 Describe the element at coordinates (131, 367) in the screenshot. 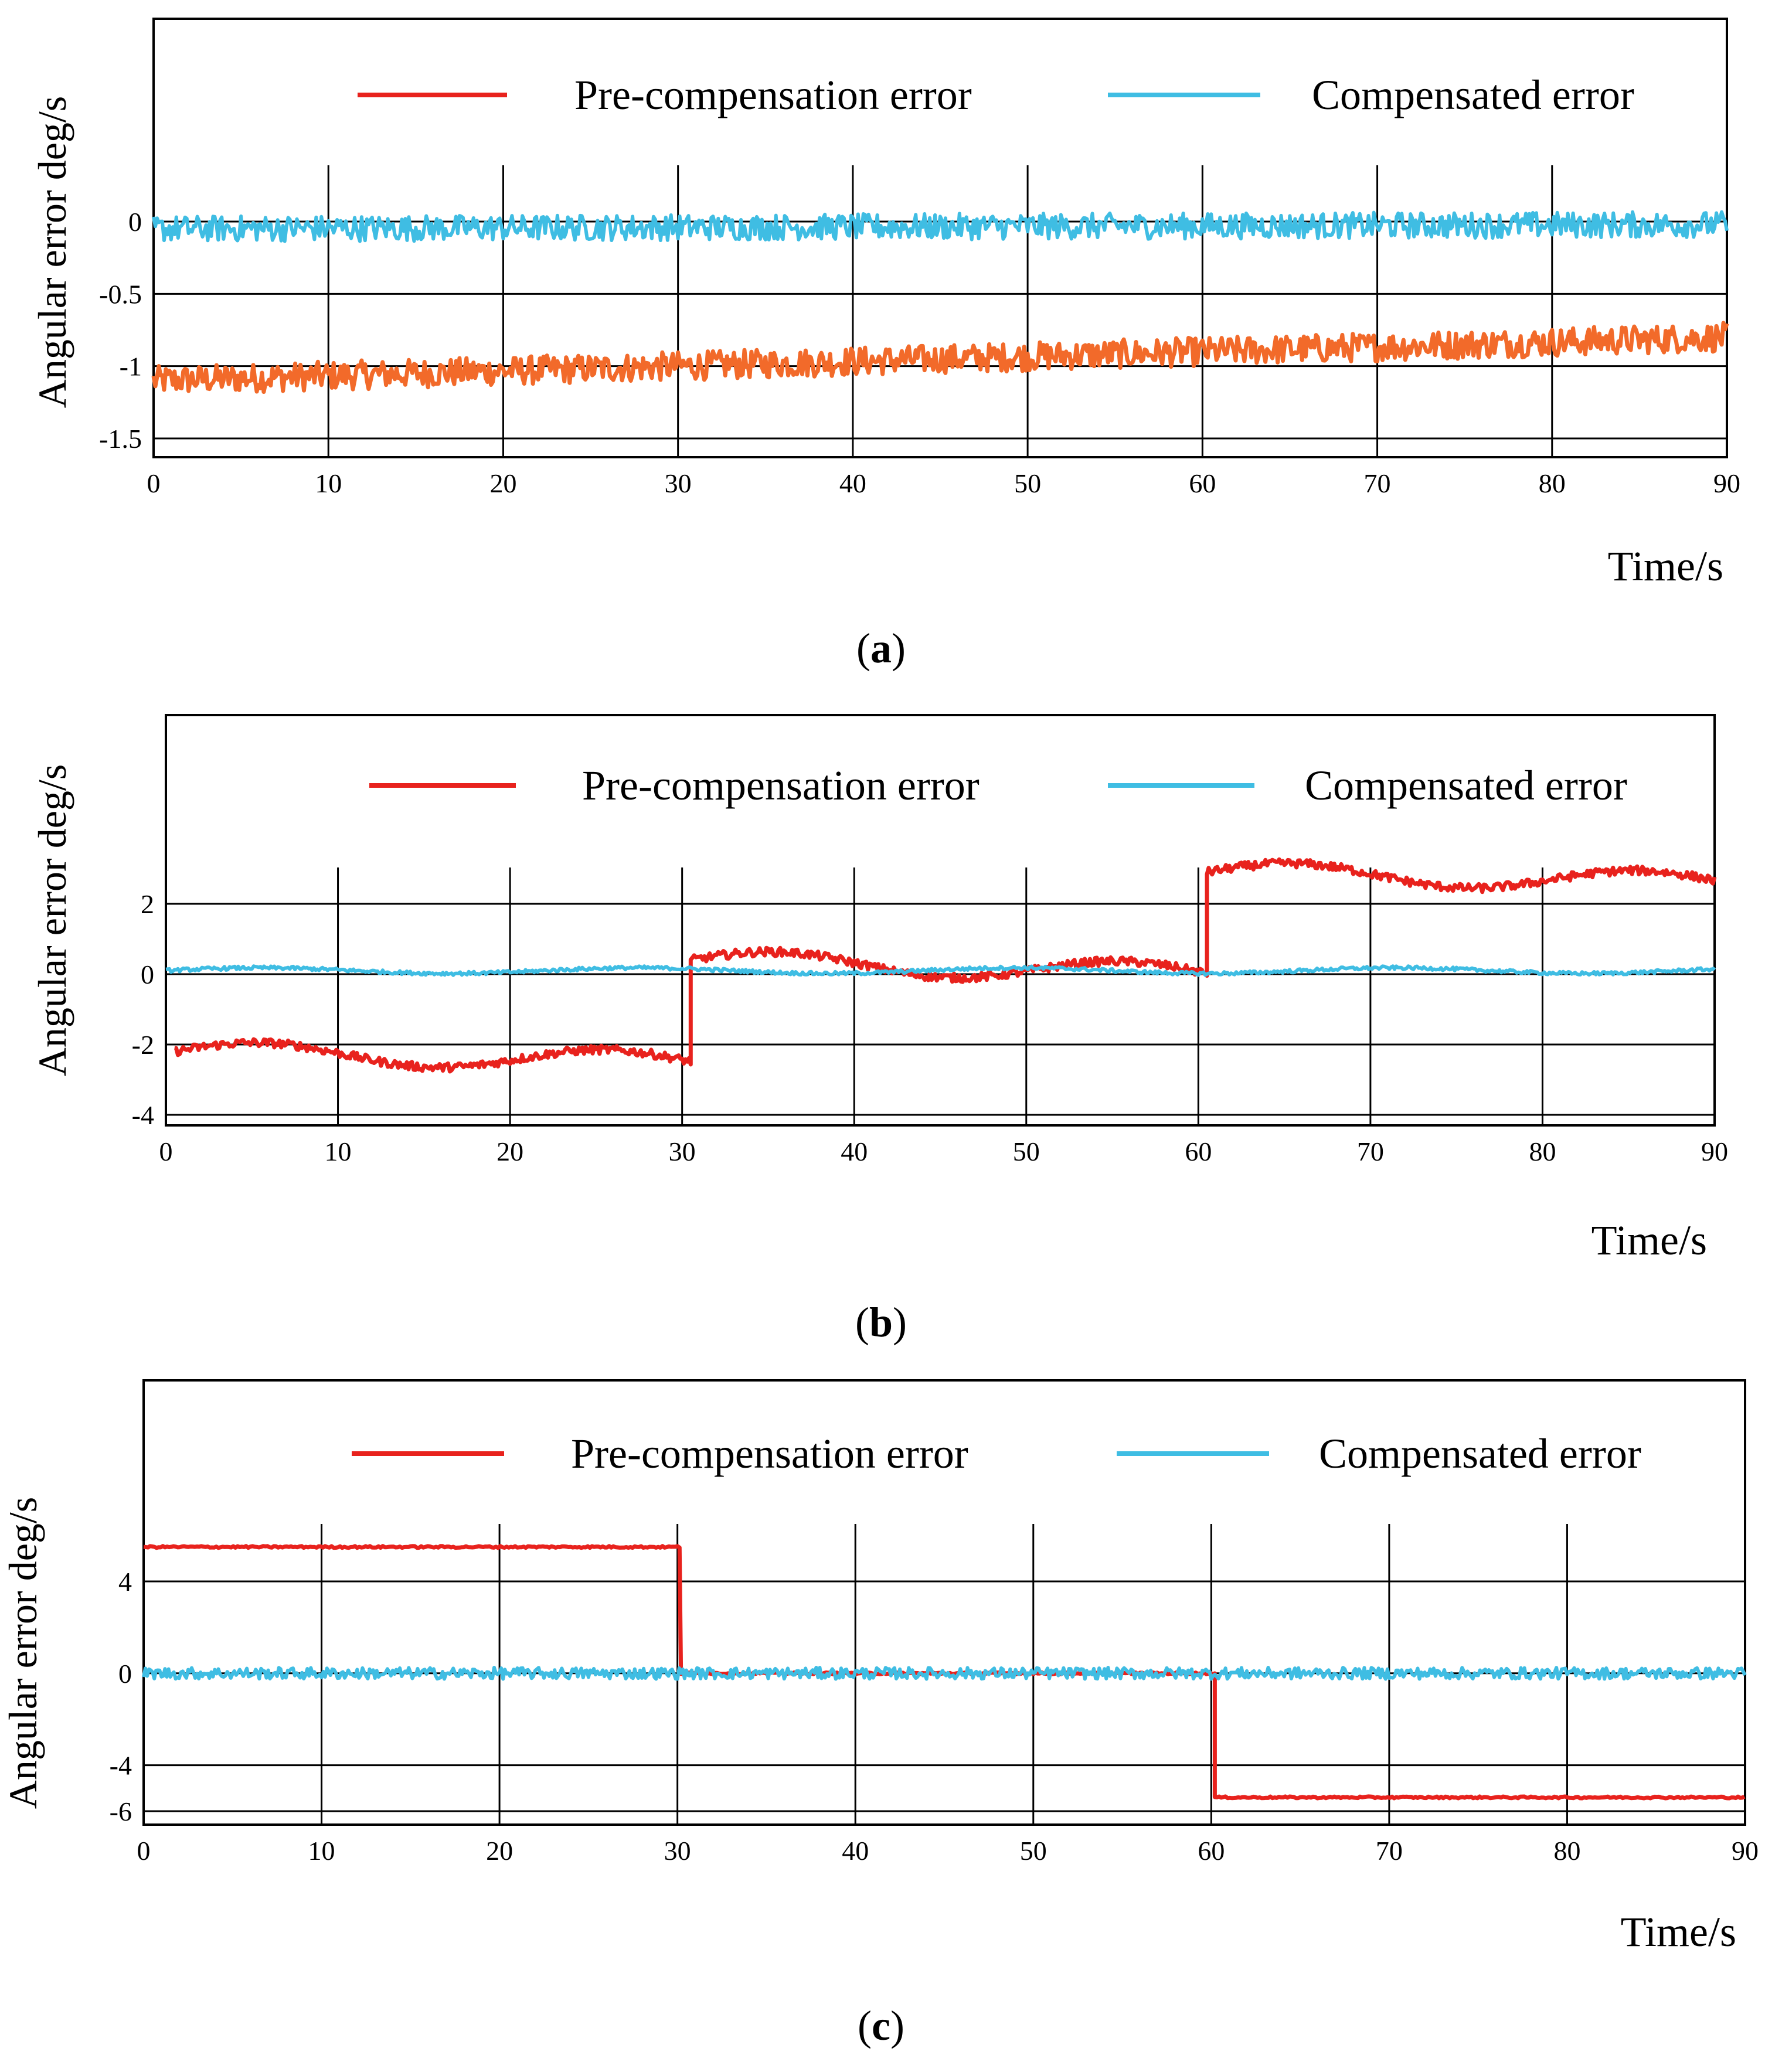

I see `y-tick-label: -1` at that location.